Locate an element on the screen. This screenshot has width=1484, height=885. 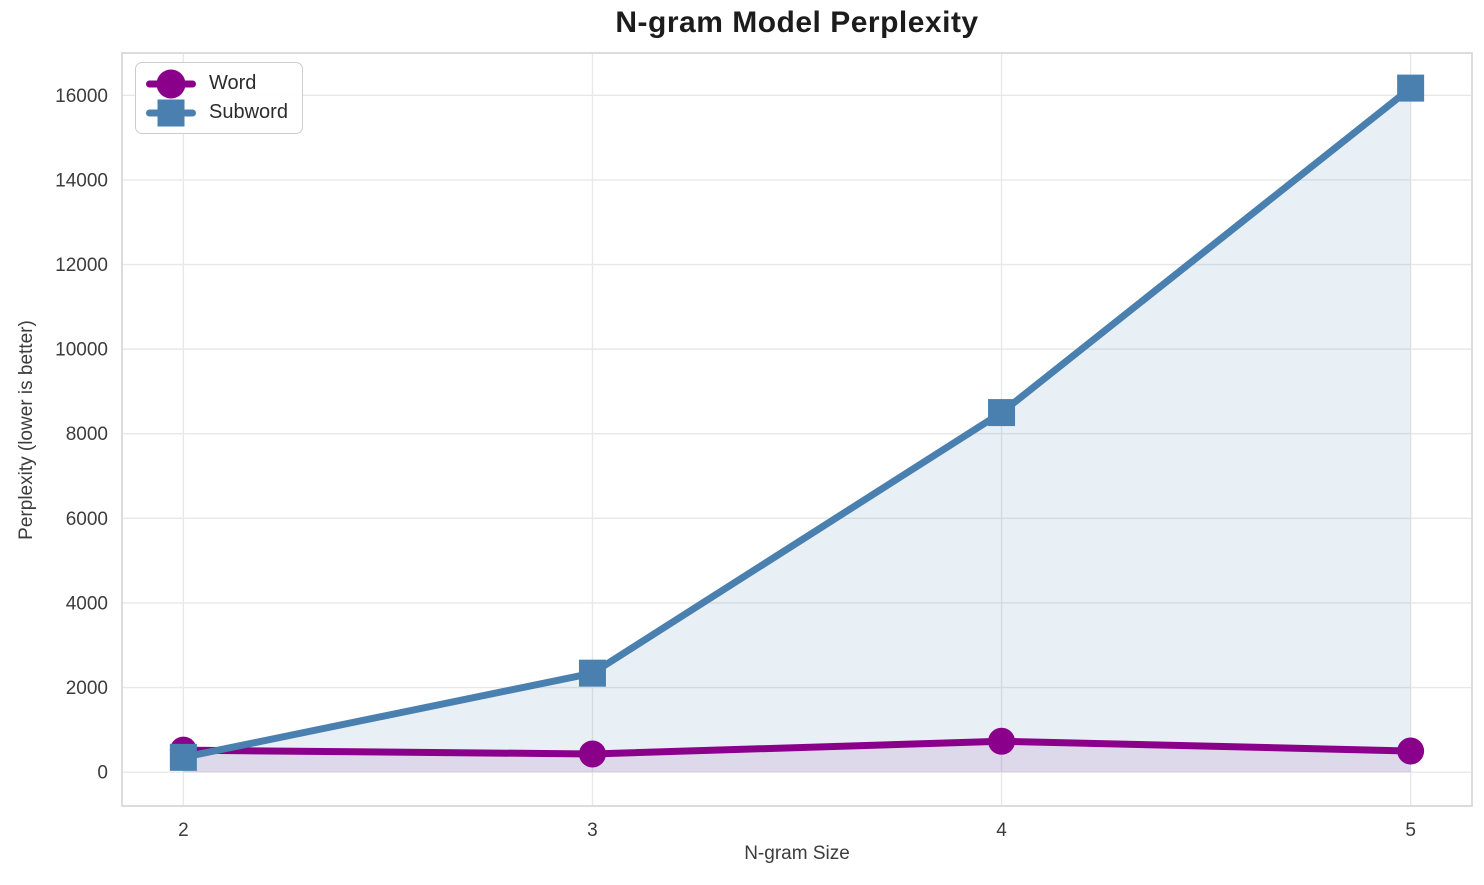
line-word is located at coordinates (797, 747).